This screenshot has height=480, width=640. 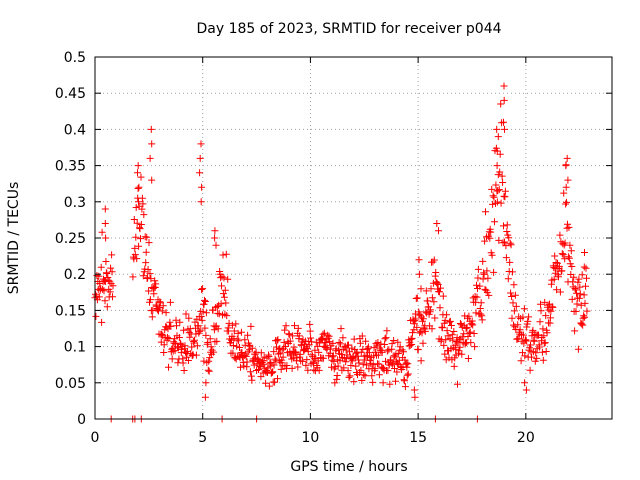 I want to click on y-tick-label: 0.15, so click(x=70, y=311).